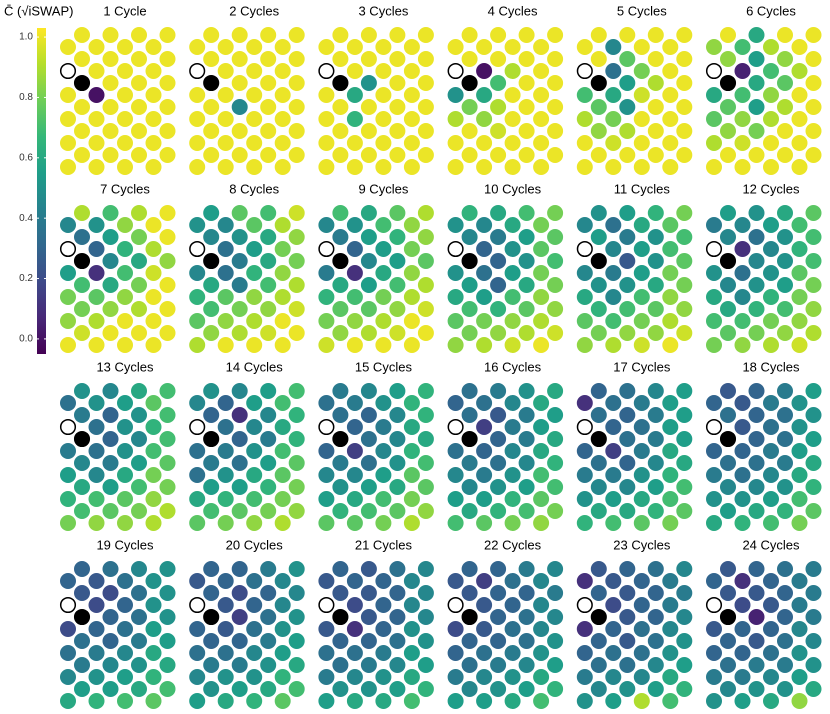  I want to click on panel-title: 12 Cycles, so click(771, 188).